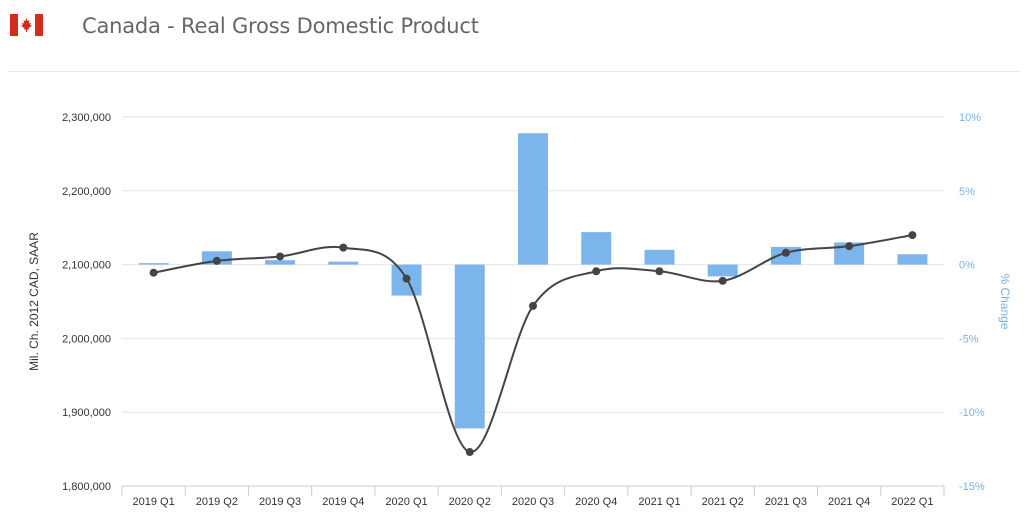 This screenshot has height=516, width=1024. I want to click on x-axis-tick-label: 2020 Q4, so click(596, 502).